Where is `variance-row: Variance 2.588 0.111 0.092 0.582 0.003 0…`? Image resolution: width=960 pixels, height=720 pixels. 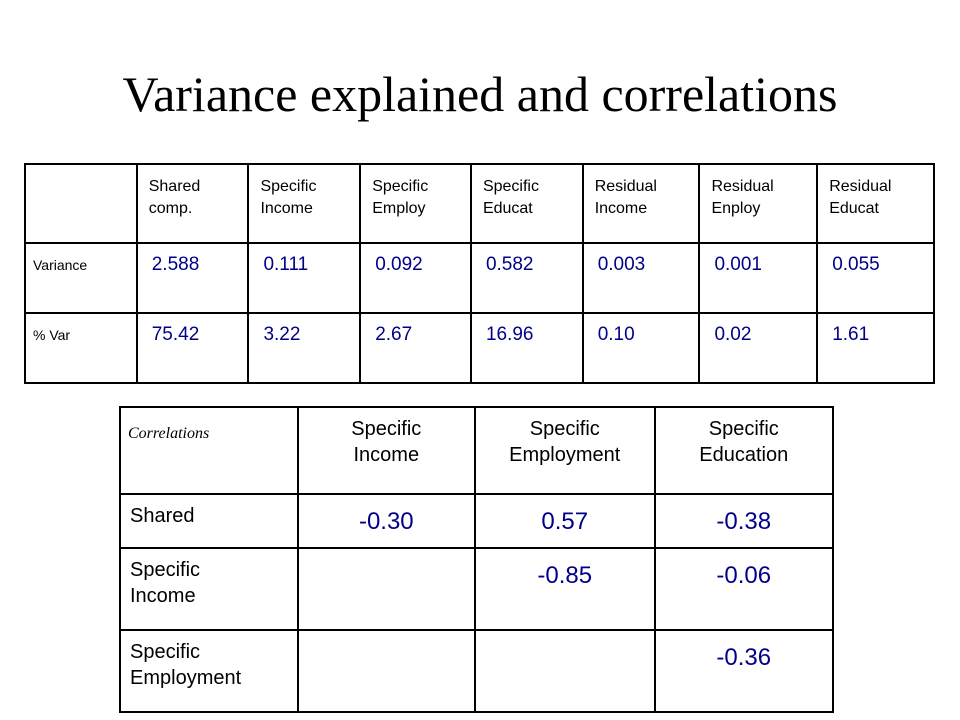
variance-row: Variance 2.588 0.111 0.092 0.582 0.003 0… is located at coordinates (479, 278).